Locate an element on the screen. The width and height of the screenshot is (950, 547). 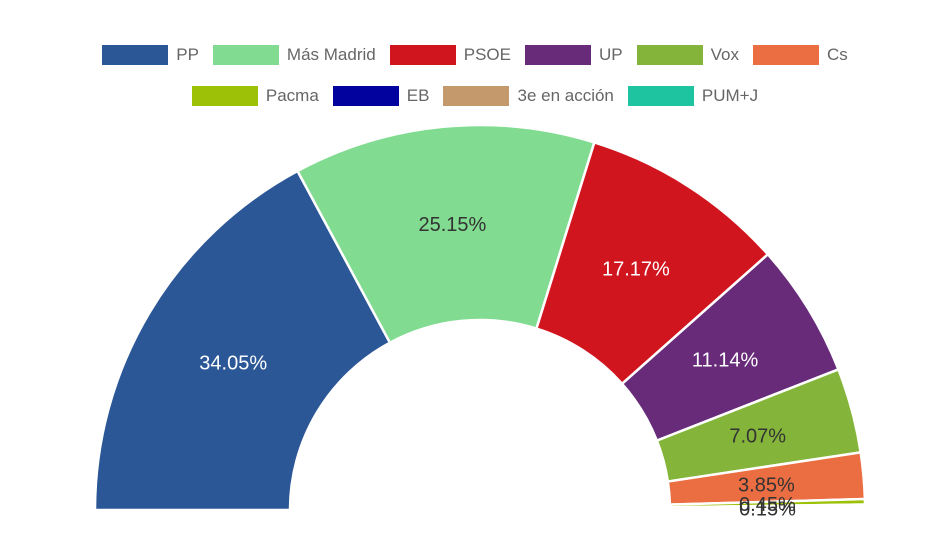
legend-label: 3e en acción is located at coordinates (565, 95).